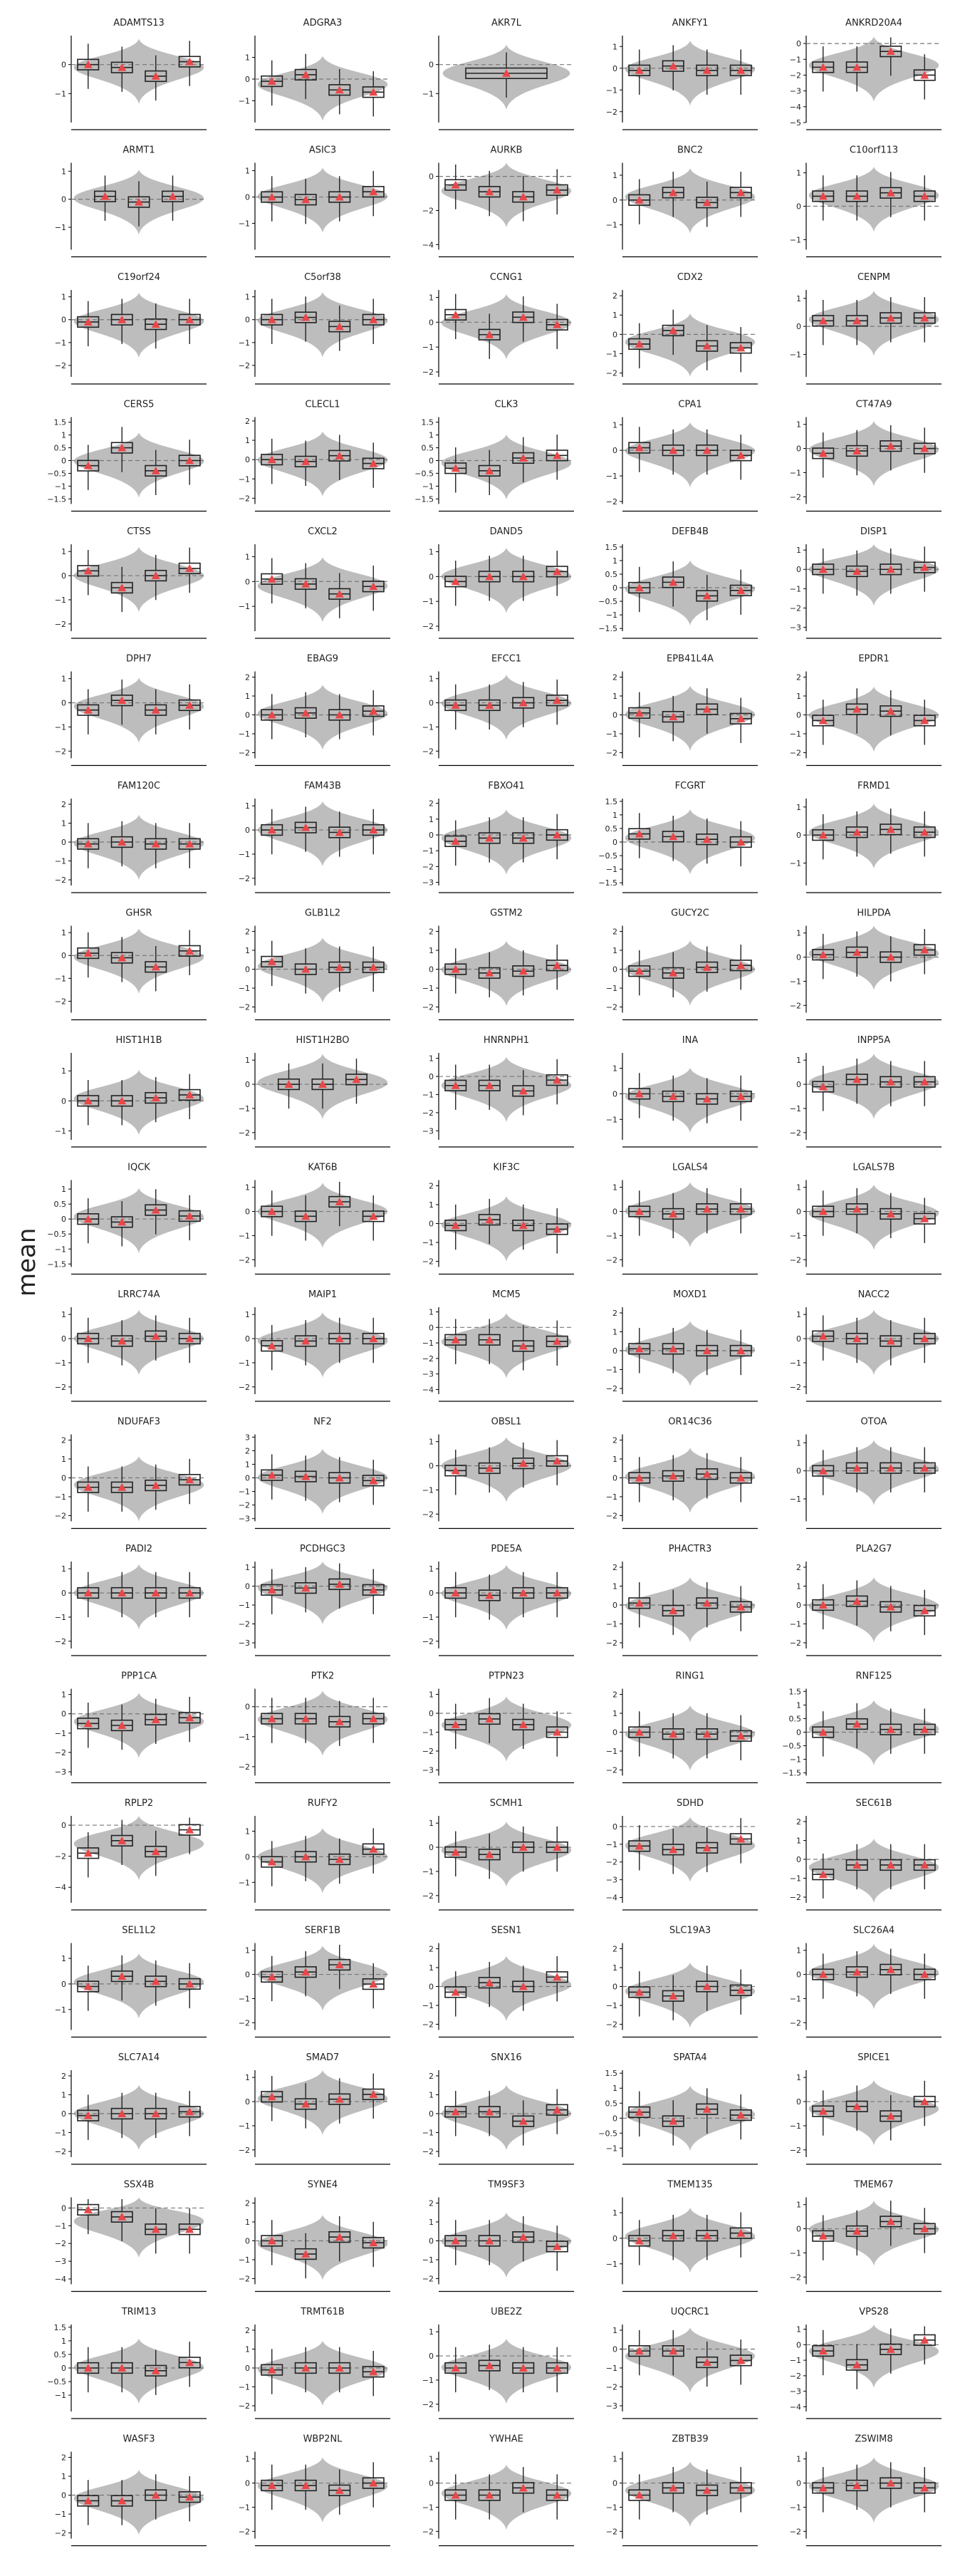 The image size is (965, 2576). What do you see at coordinates (139, 2057) in the screenshot?
I see `panel-title: SLC7A14` at bounding box center [139, 2057].